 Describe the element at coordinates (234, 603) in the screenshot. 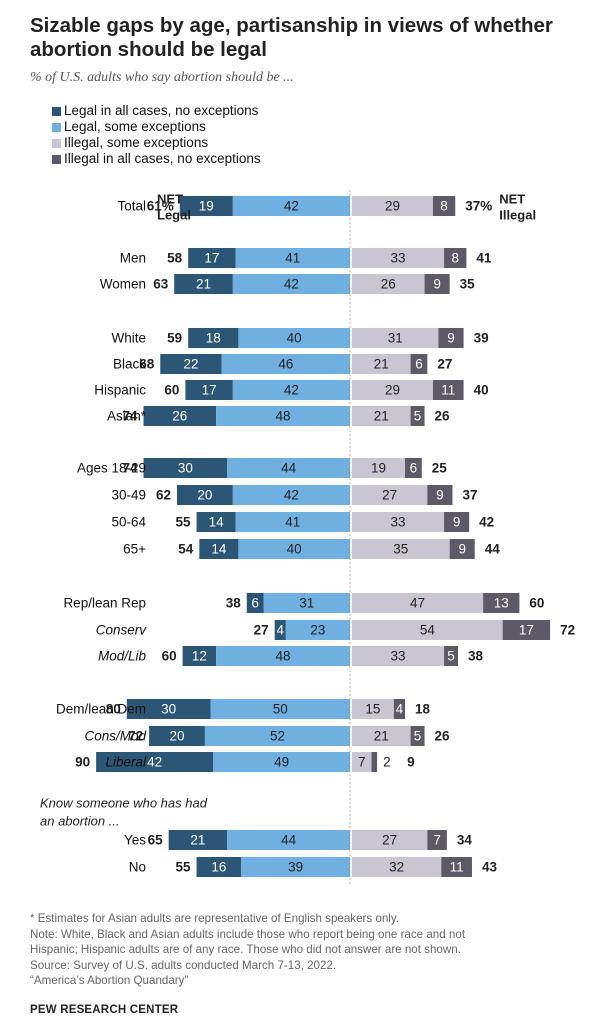

I see `net-legal-value: 38` at that location.